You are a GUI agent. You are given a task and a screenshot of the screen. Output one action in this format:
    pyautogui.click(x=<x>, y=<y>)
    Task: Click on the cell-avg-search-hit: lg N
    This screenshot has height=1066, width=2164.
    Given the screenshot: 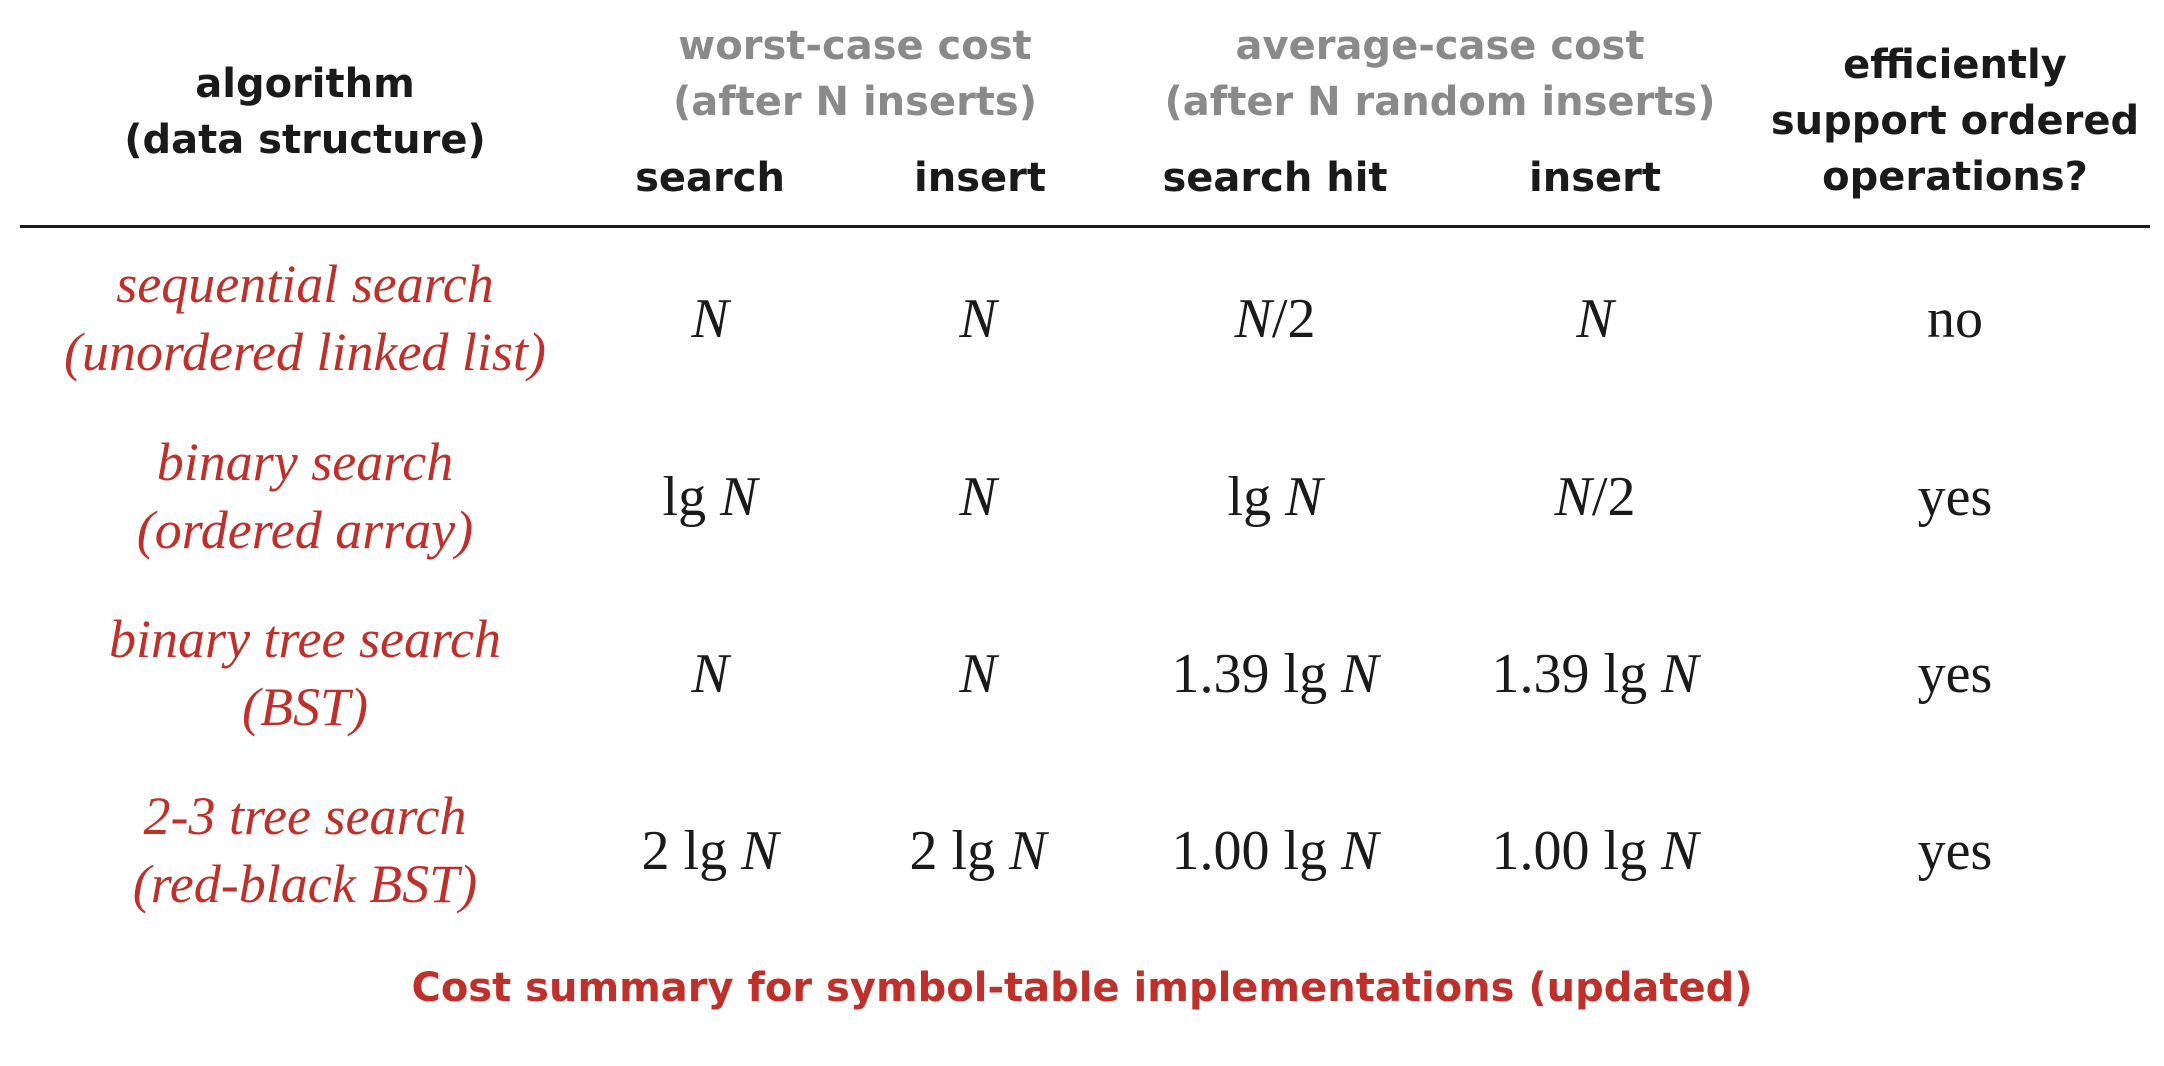 What is the action you would take?
    pyautogui.click(x=1275, y=497)
    